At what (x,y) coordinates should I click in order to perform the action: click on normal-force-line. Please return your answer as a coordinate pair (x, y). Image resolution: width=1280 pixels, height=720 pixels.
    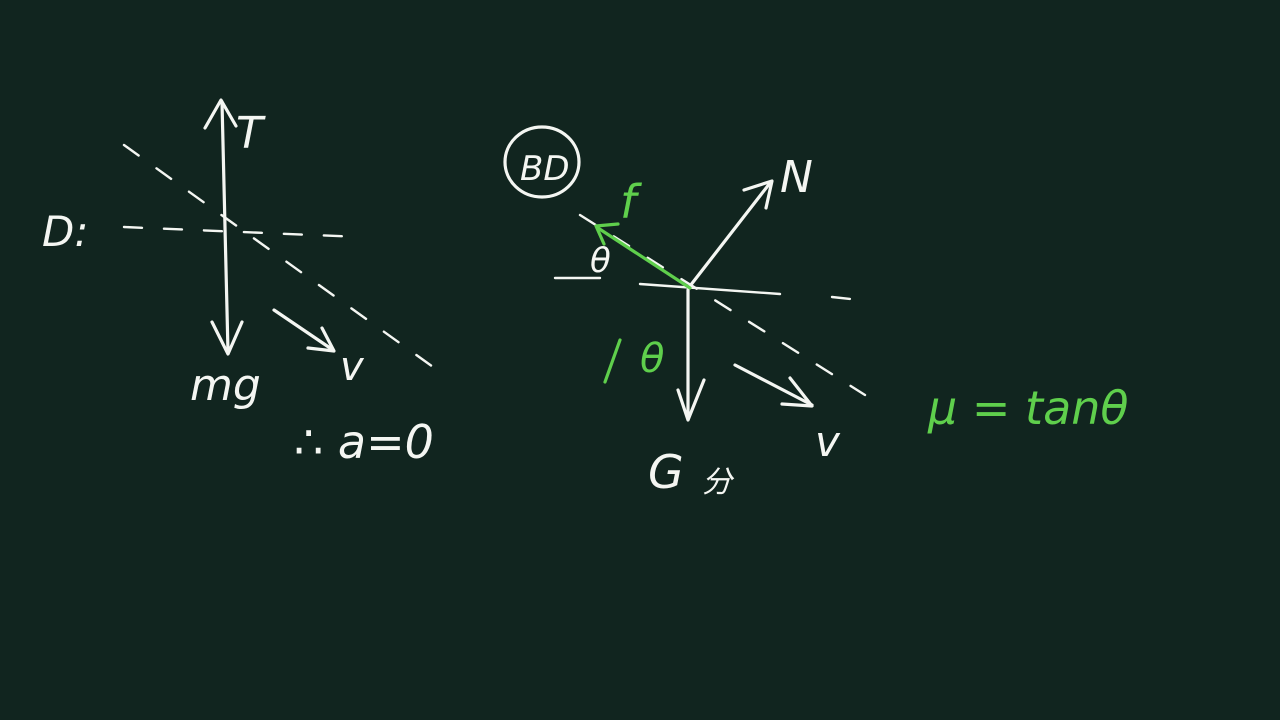
    Looking at the image, I should click on (730, 234).